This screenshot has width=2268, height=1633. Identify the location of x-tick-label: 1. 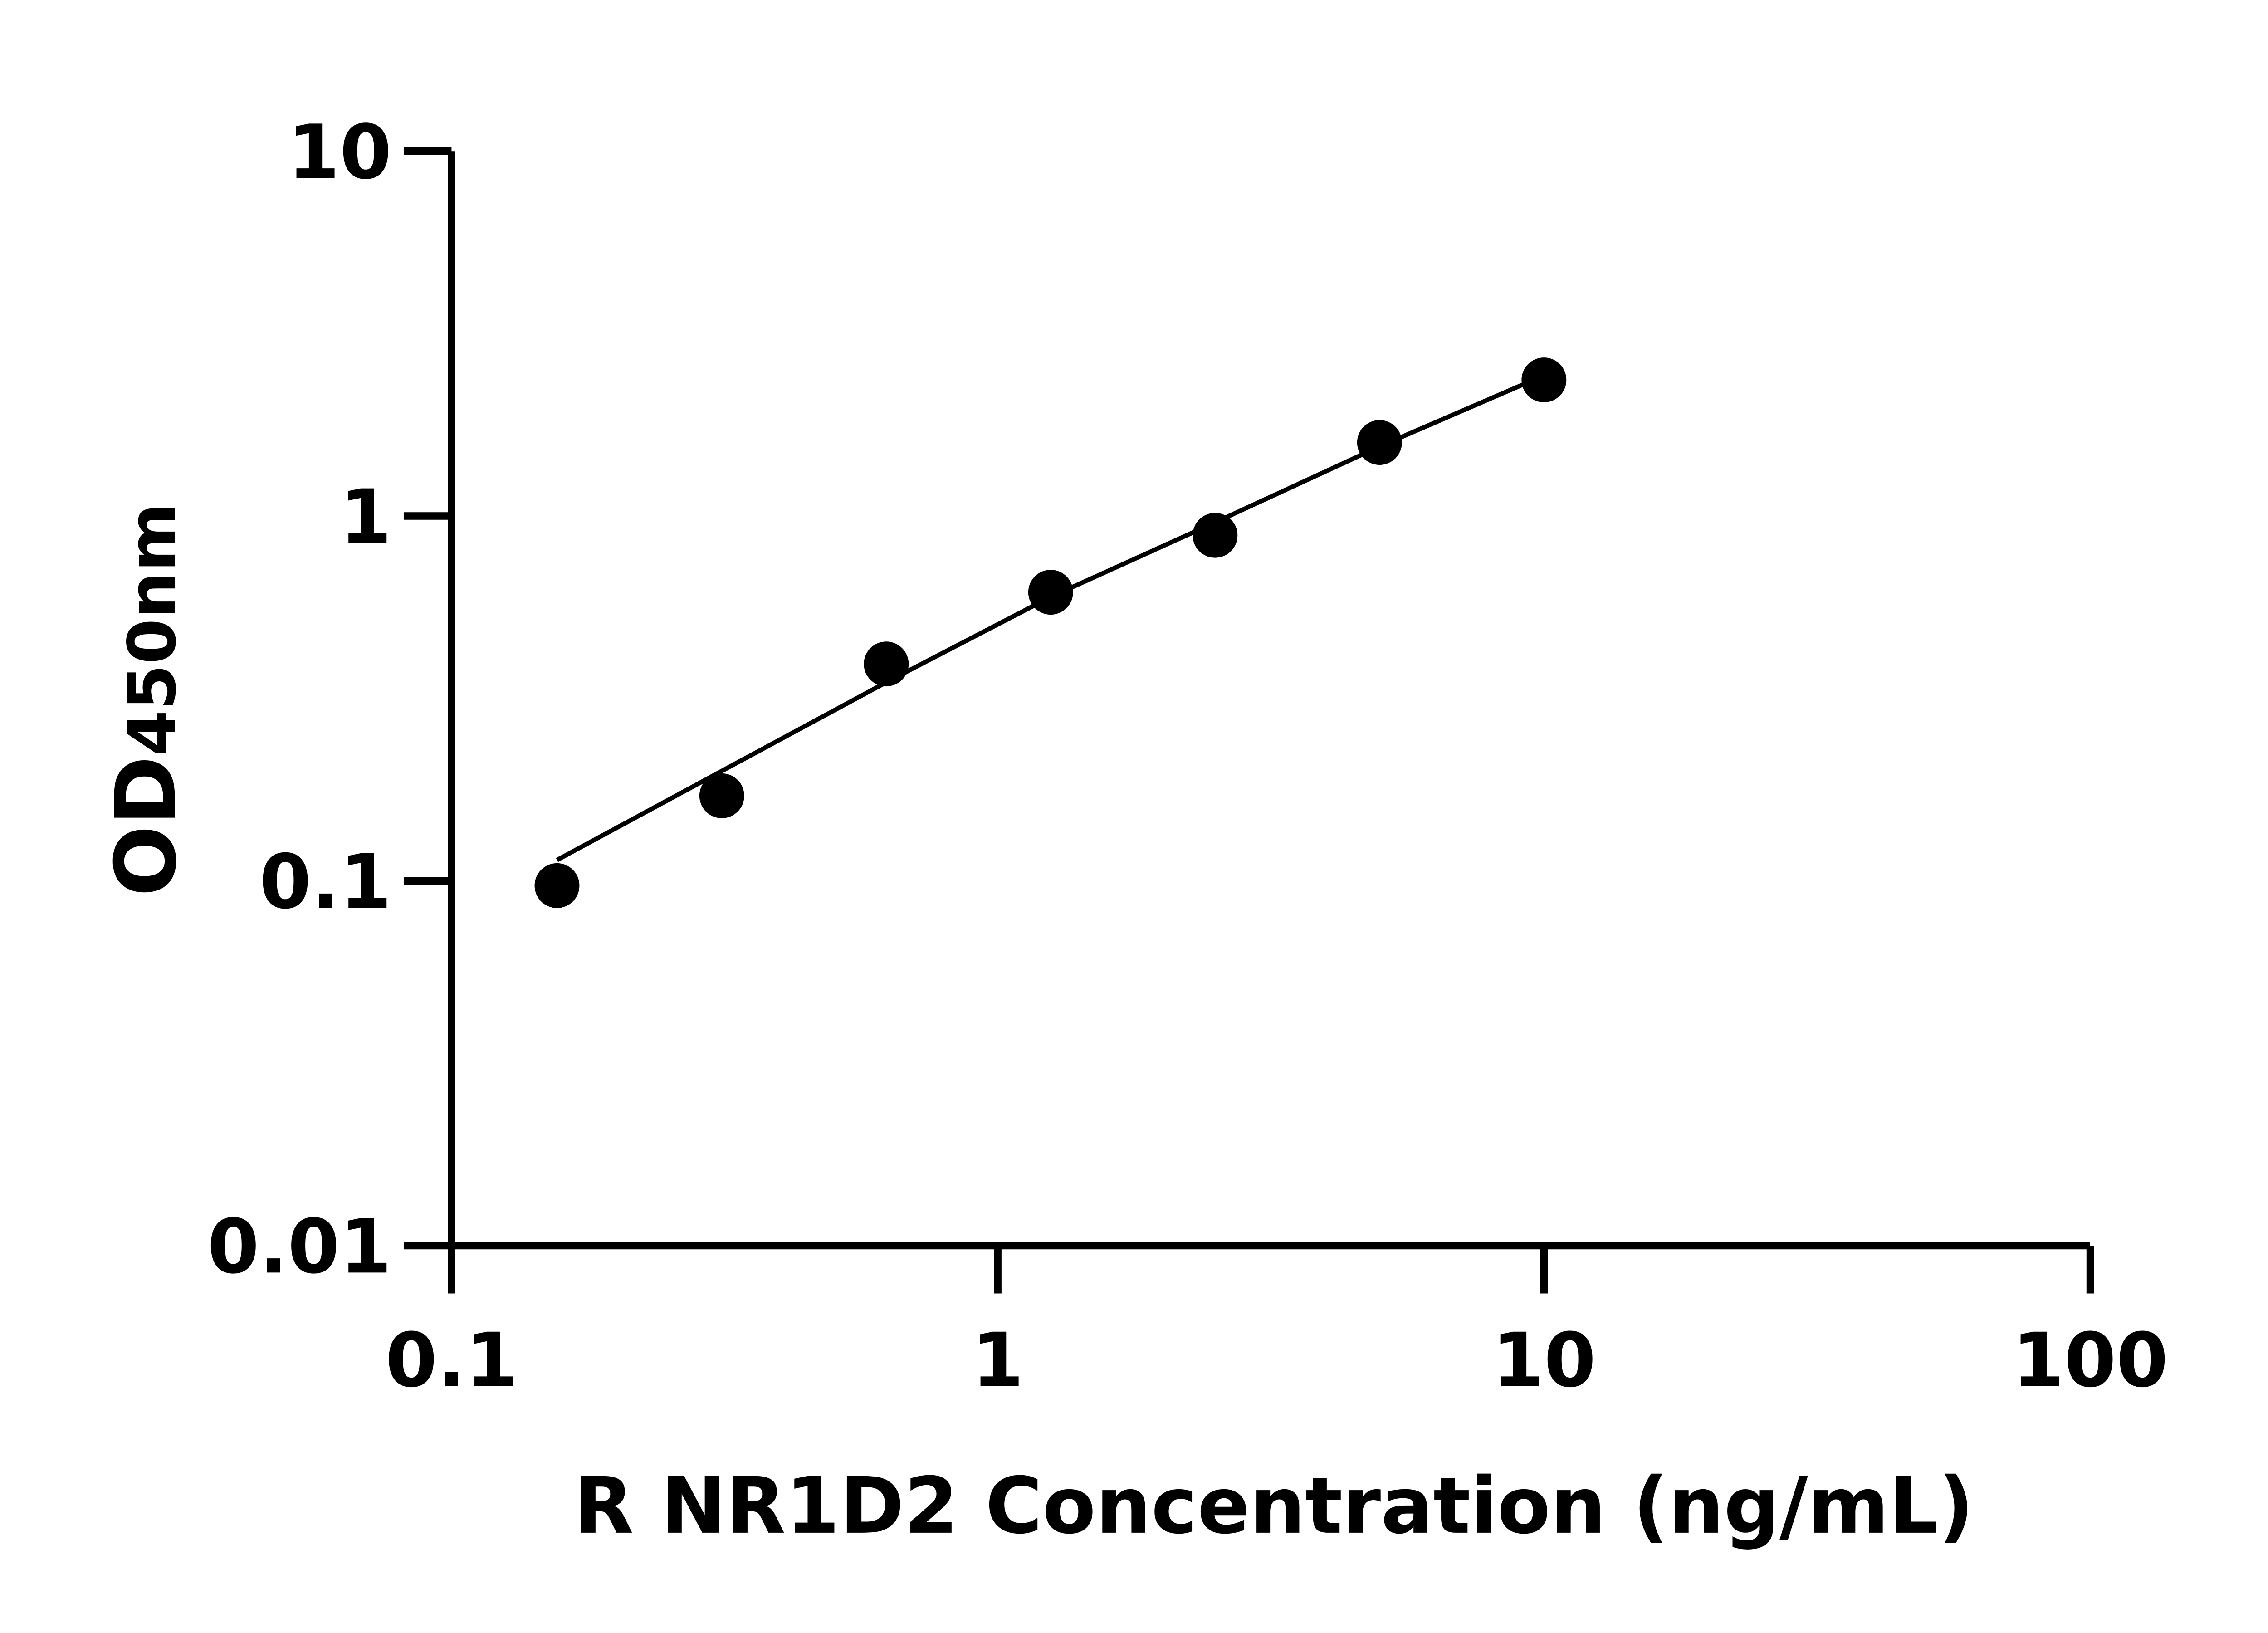
(998, 1360).